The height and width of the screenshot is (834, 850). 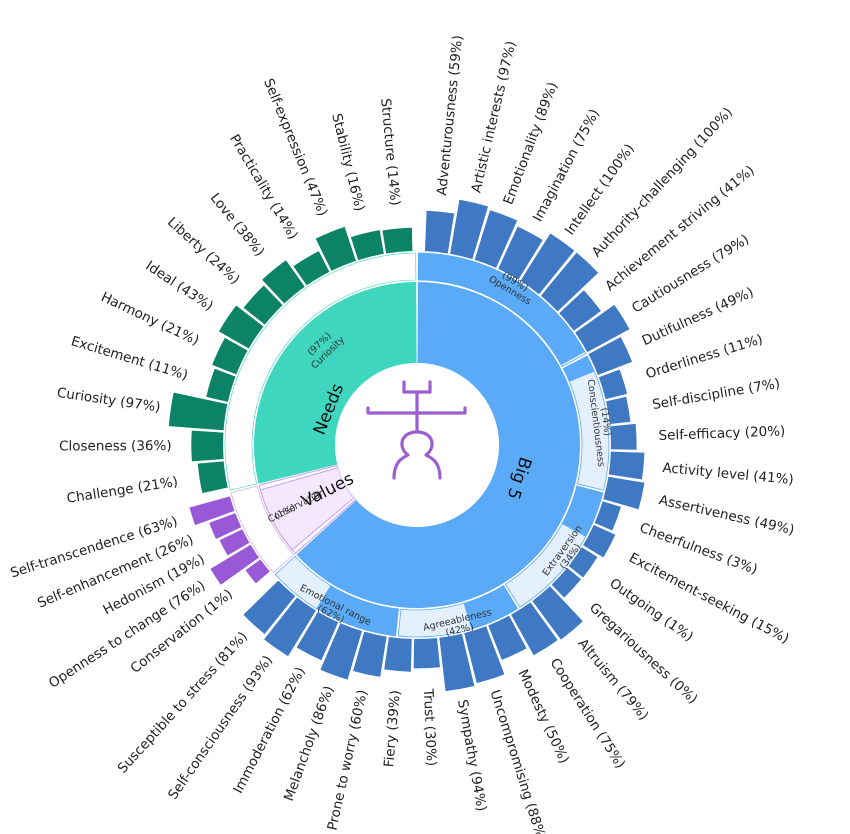 What do you see at coordinates (586, 423) in the screenshot?
I see `trait-bg-conscientiousness` at bounding box center [586, 423].